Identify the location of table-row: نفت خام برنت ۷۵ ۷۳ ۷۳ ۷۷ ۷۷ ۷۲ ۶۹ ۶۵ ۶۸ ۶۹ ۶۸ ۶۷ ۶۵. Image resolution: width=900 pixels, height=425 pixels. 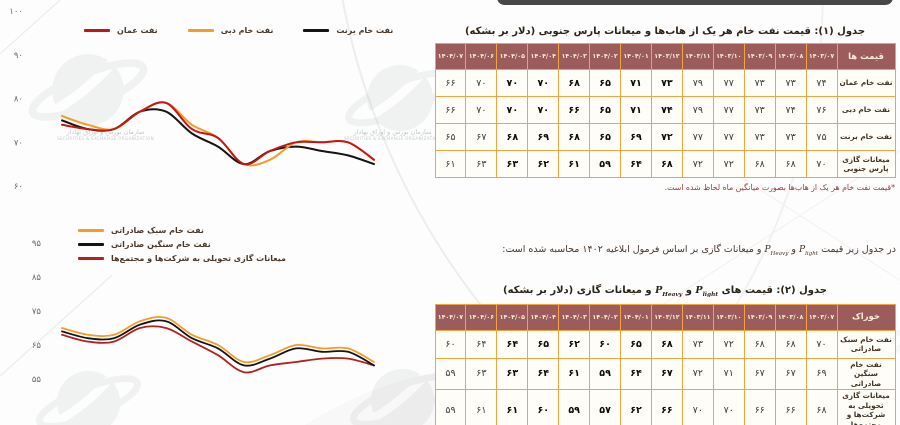
(665, 137).